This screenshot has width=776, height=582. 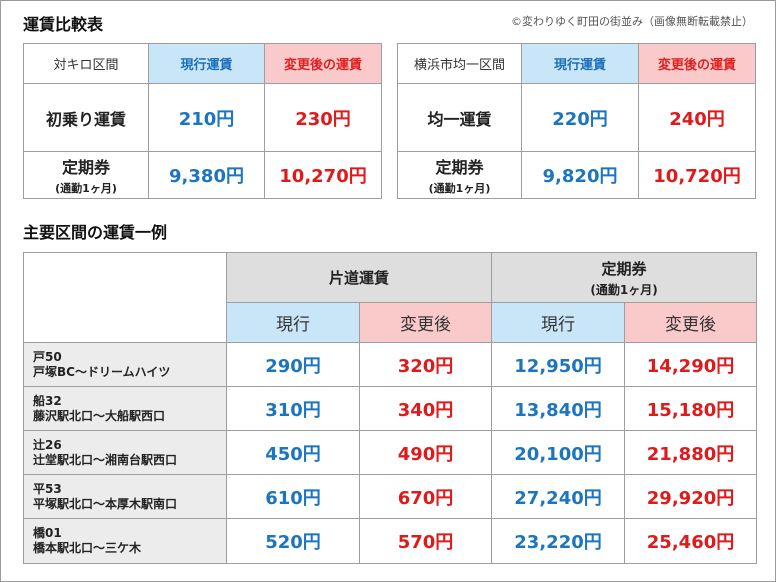 I want to click on new-fare-value: 240円, so click(x=697, y=117).